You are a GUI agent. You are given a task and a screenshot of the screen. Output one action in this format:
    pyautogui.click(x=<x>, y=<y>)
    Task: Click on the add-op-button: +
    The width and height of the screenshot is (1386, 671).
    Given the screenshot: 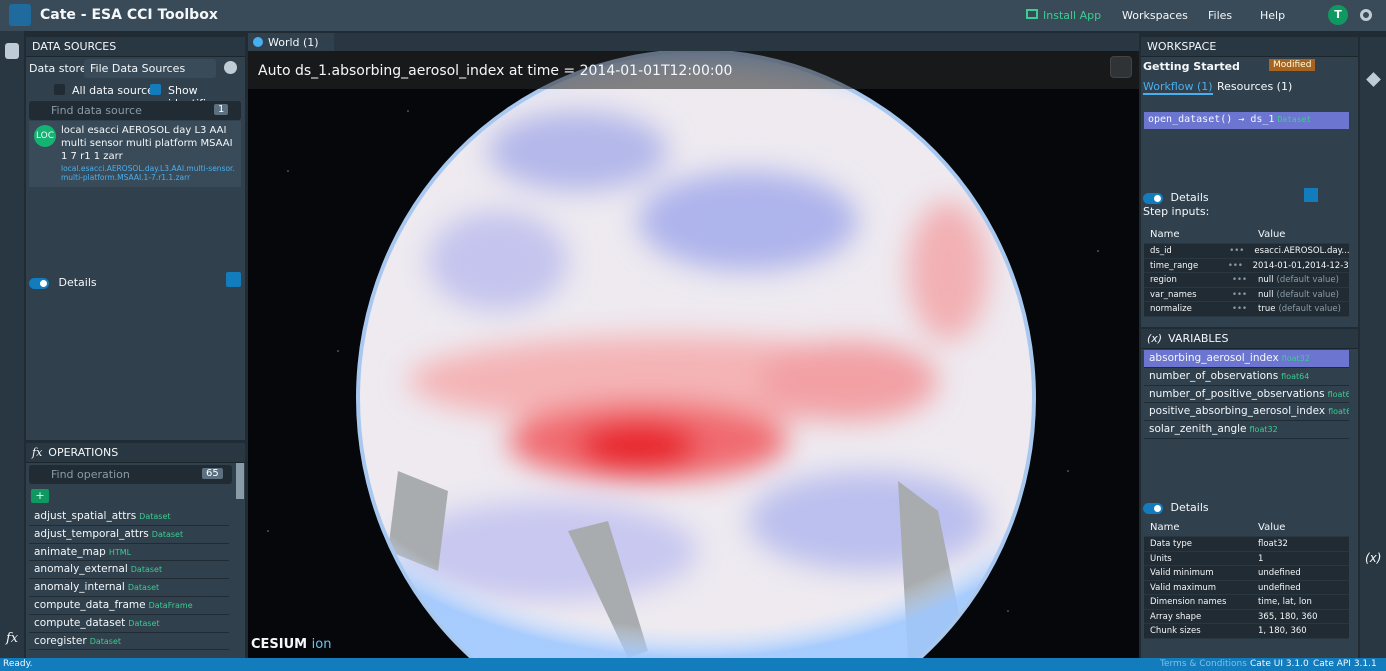 What is the action you would take?
    pyautogui.click(x=40, y=496)
    